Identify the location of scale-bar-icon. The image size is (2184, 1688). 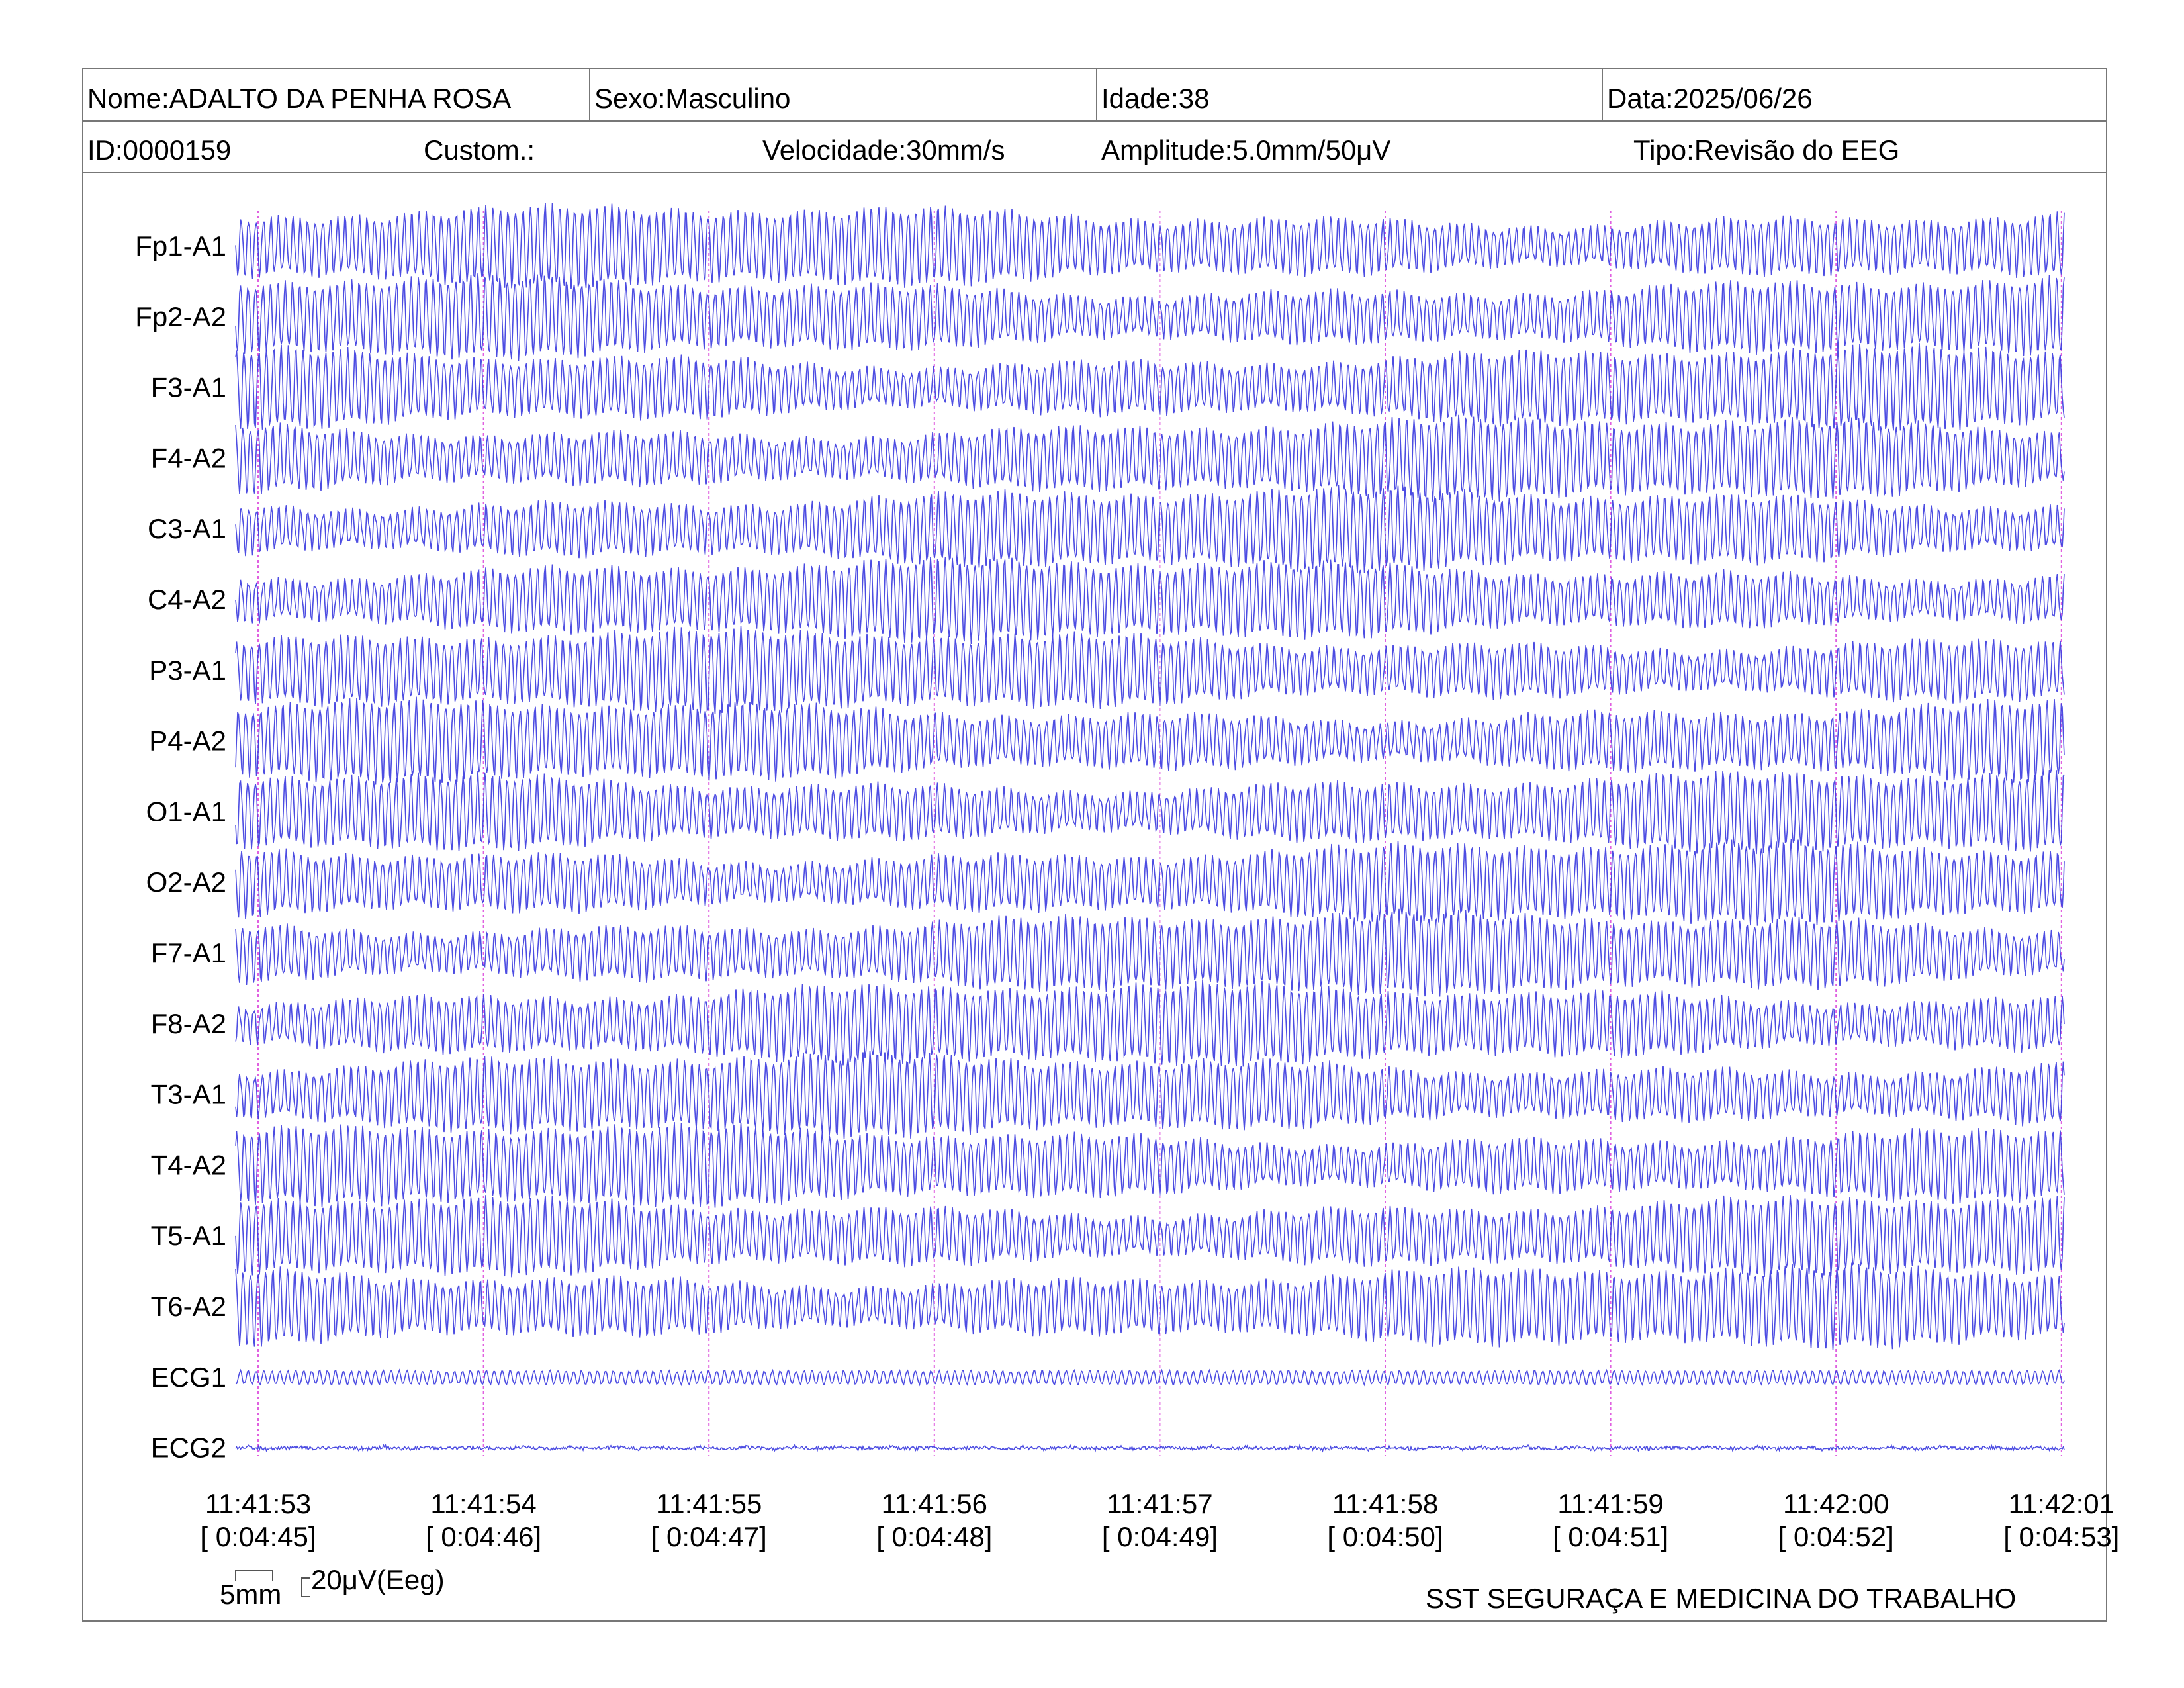
(272, 1583).